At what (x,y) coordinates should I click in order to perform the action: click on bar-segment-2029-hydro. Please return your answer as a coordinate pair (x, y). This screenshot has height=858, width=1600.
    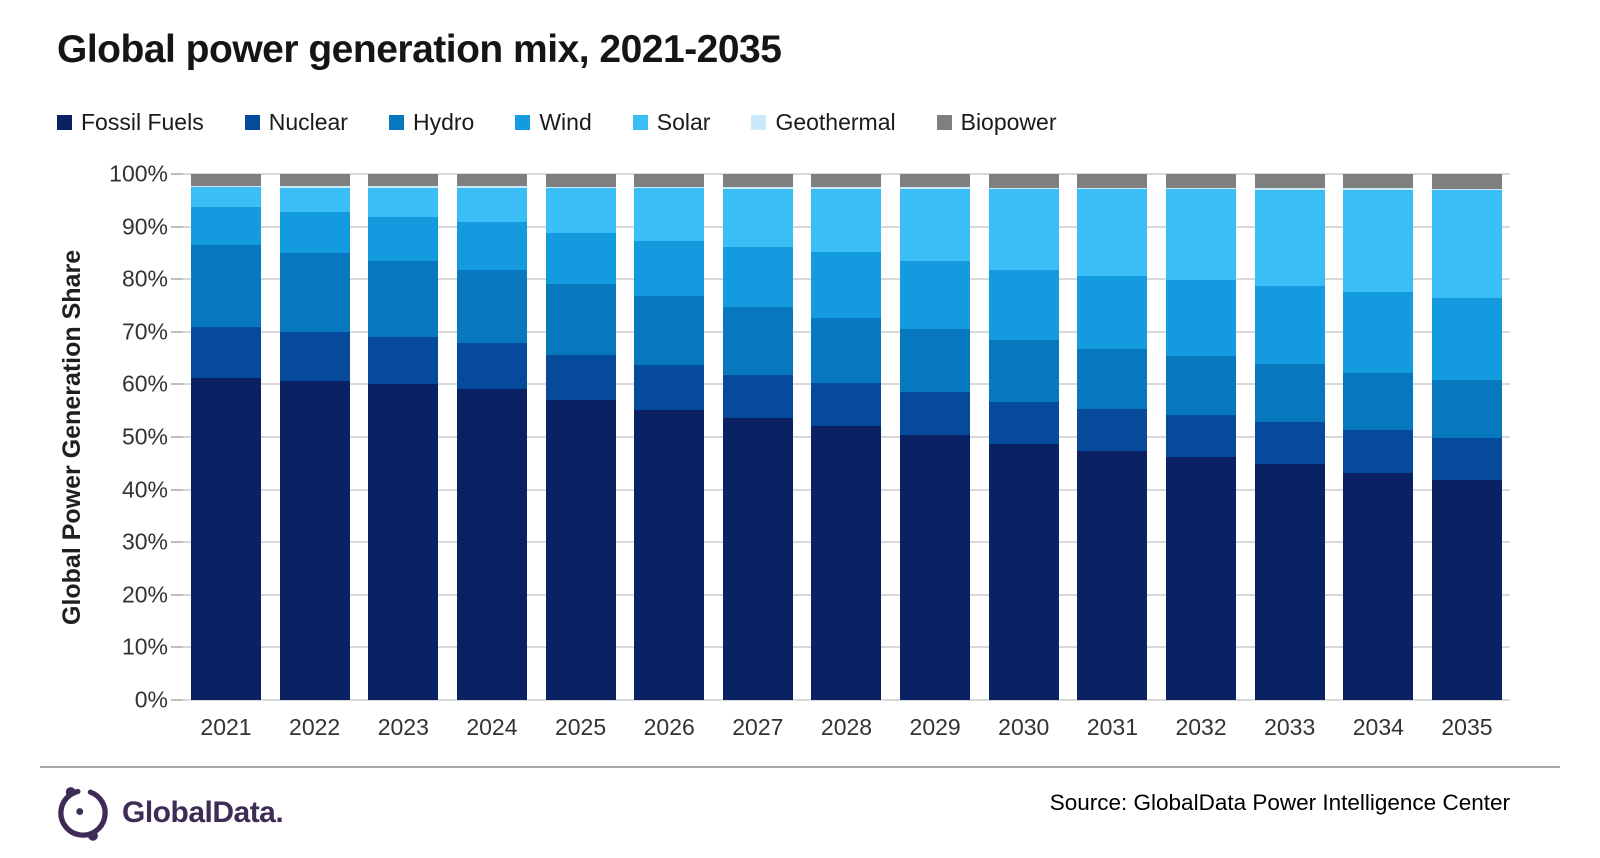
    Looking at the image, I should click on (935, 361).